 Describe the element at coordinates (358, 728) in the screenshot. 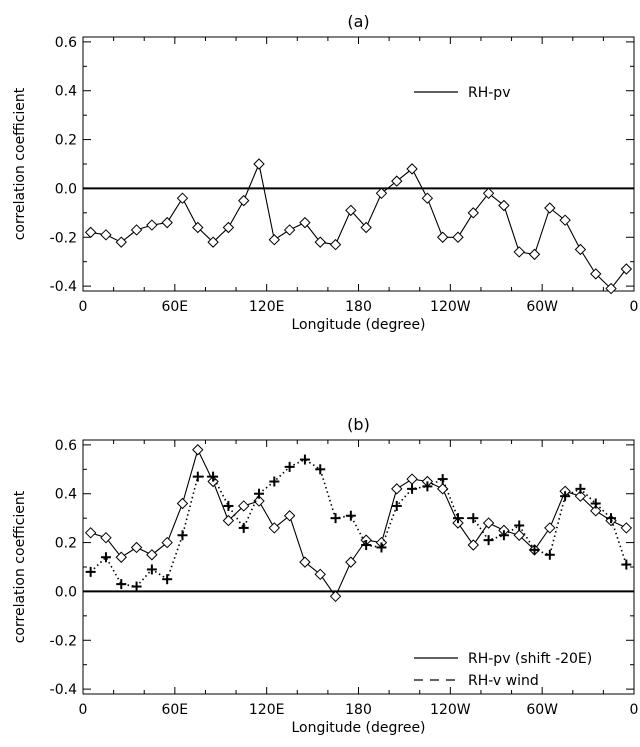

I see `x-axis-label: Longitude (degree)` at that location.